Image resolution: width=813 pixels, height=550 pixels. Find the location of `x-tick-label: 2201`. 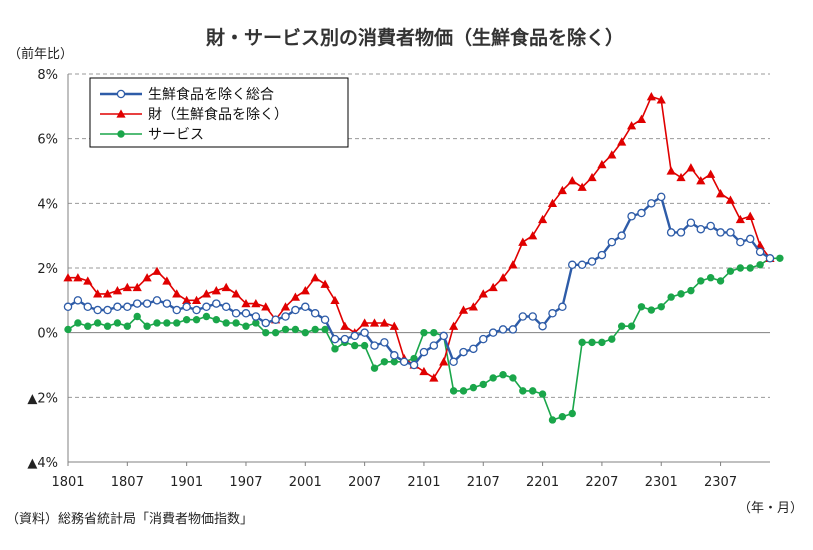

x-tick-label: 2201 is located at coordinates (542, 482).